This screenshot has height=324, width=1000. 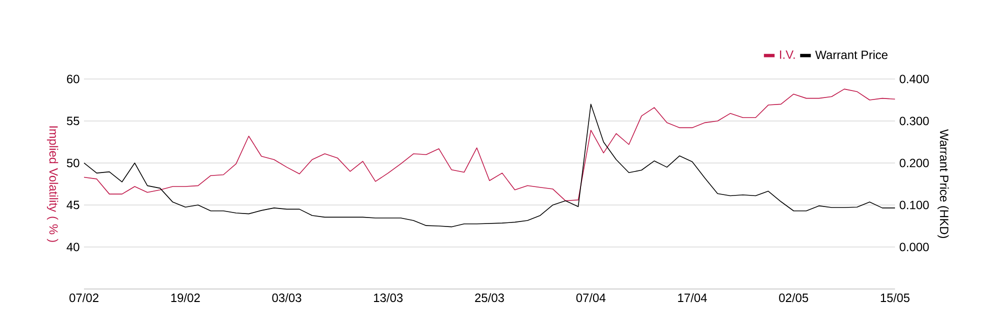 I want to click on y-tick-label: 45, so click(x=73, y=205).